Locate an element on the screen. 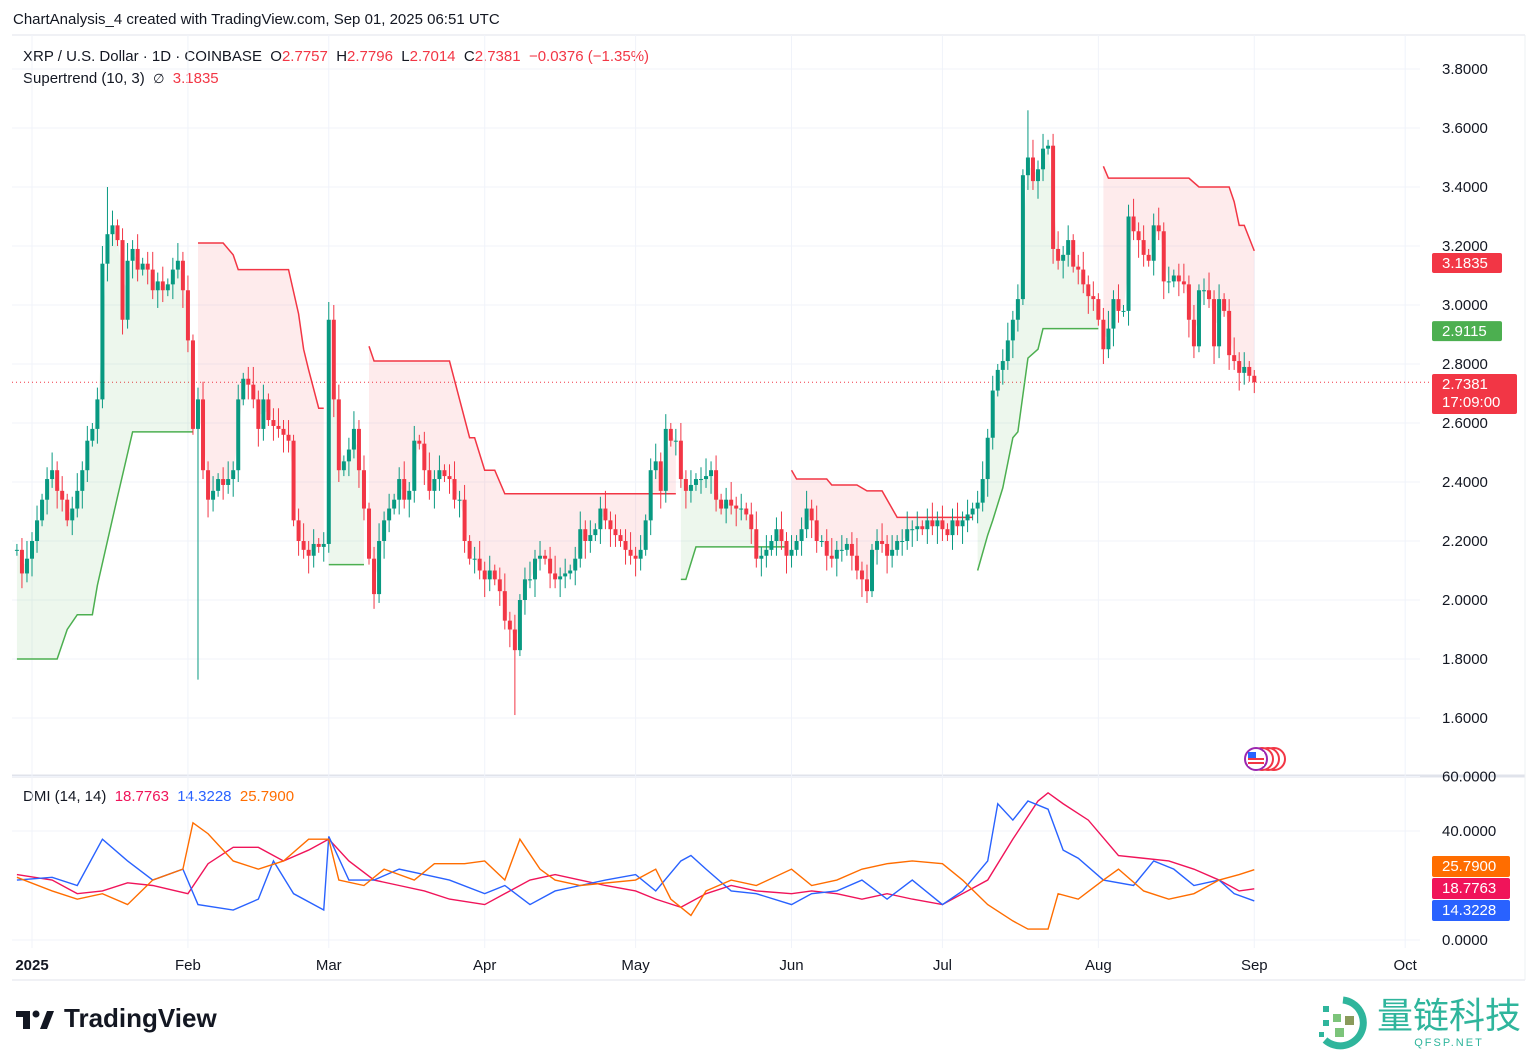  supertrend-up-fill is located at coordinates (104, 444).